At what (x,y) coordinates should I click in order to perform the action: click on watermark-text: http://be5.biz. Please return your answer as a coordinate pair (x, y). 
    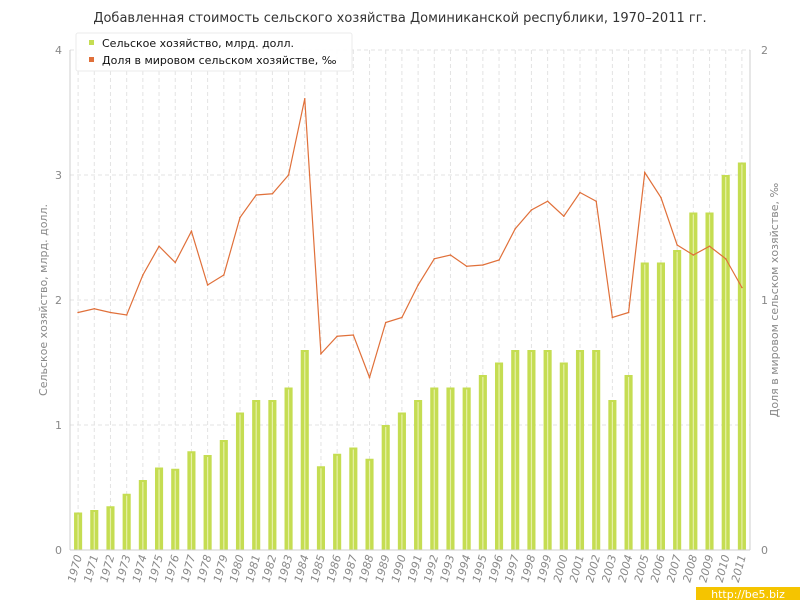
    Looking at the image, I should click on (748, 594).